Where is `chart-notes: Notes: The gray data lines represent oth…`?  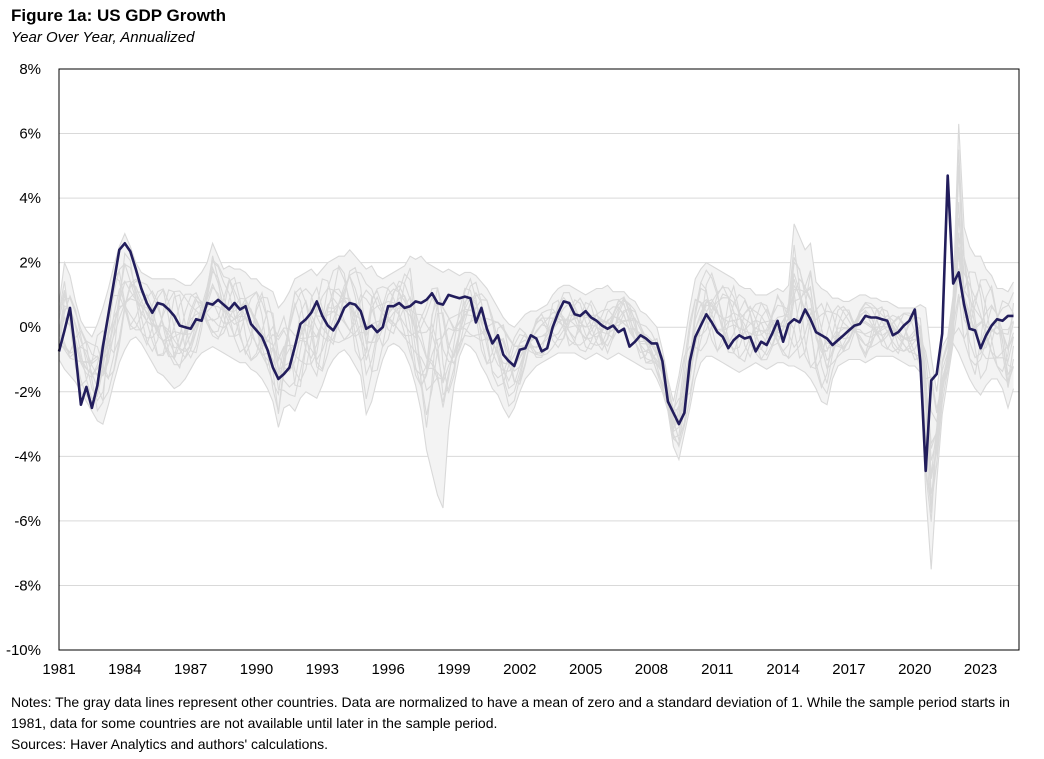
chart-notes: Notes: The gray data lines represent oth… is located at coordinates (523, 723).